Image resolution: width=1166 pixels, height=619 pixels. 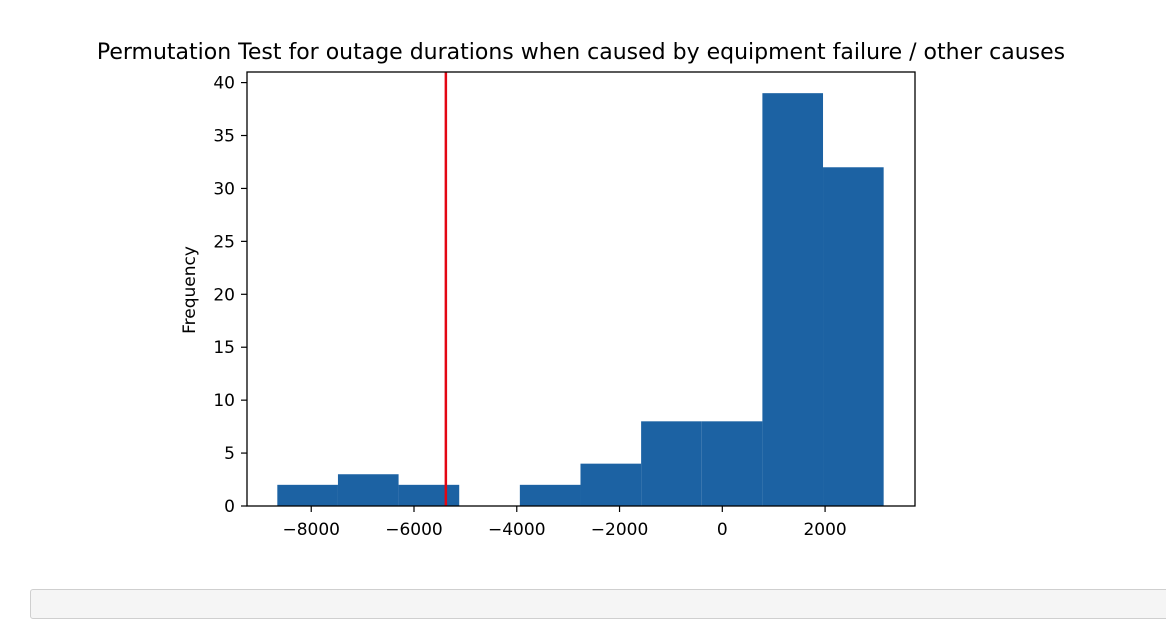 I want to click on y-tick-label: 25, so click(x=224, y=242).